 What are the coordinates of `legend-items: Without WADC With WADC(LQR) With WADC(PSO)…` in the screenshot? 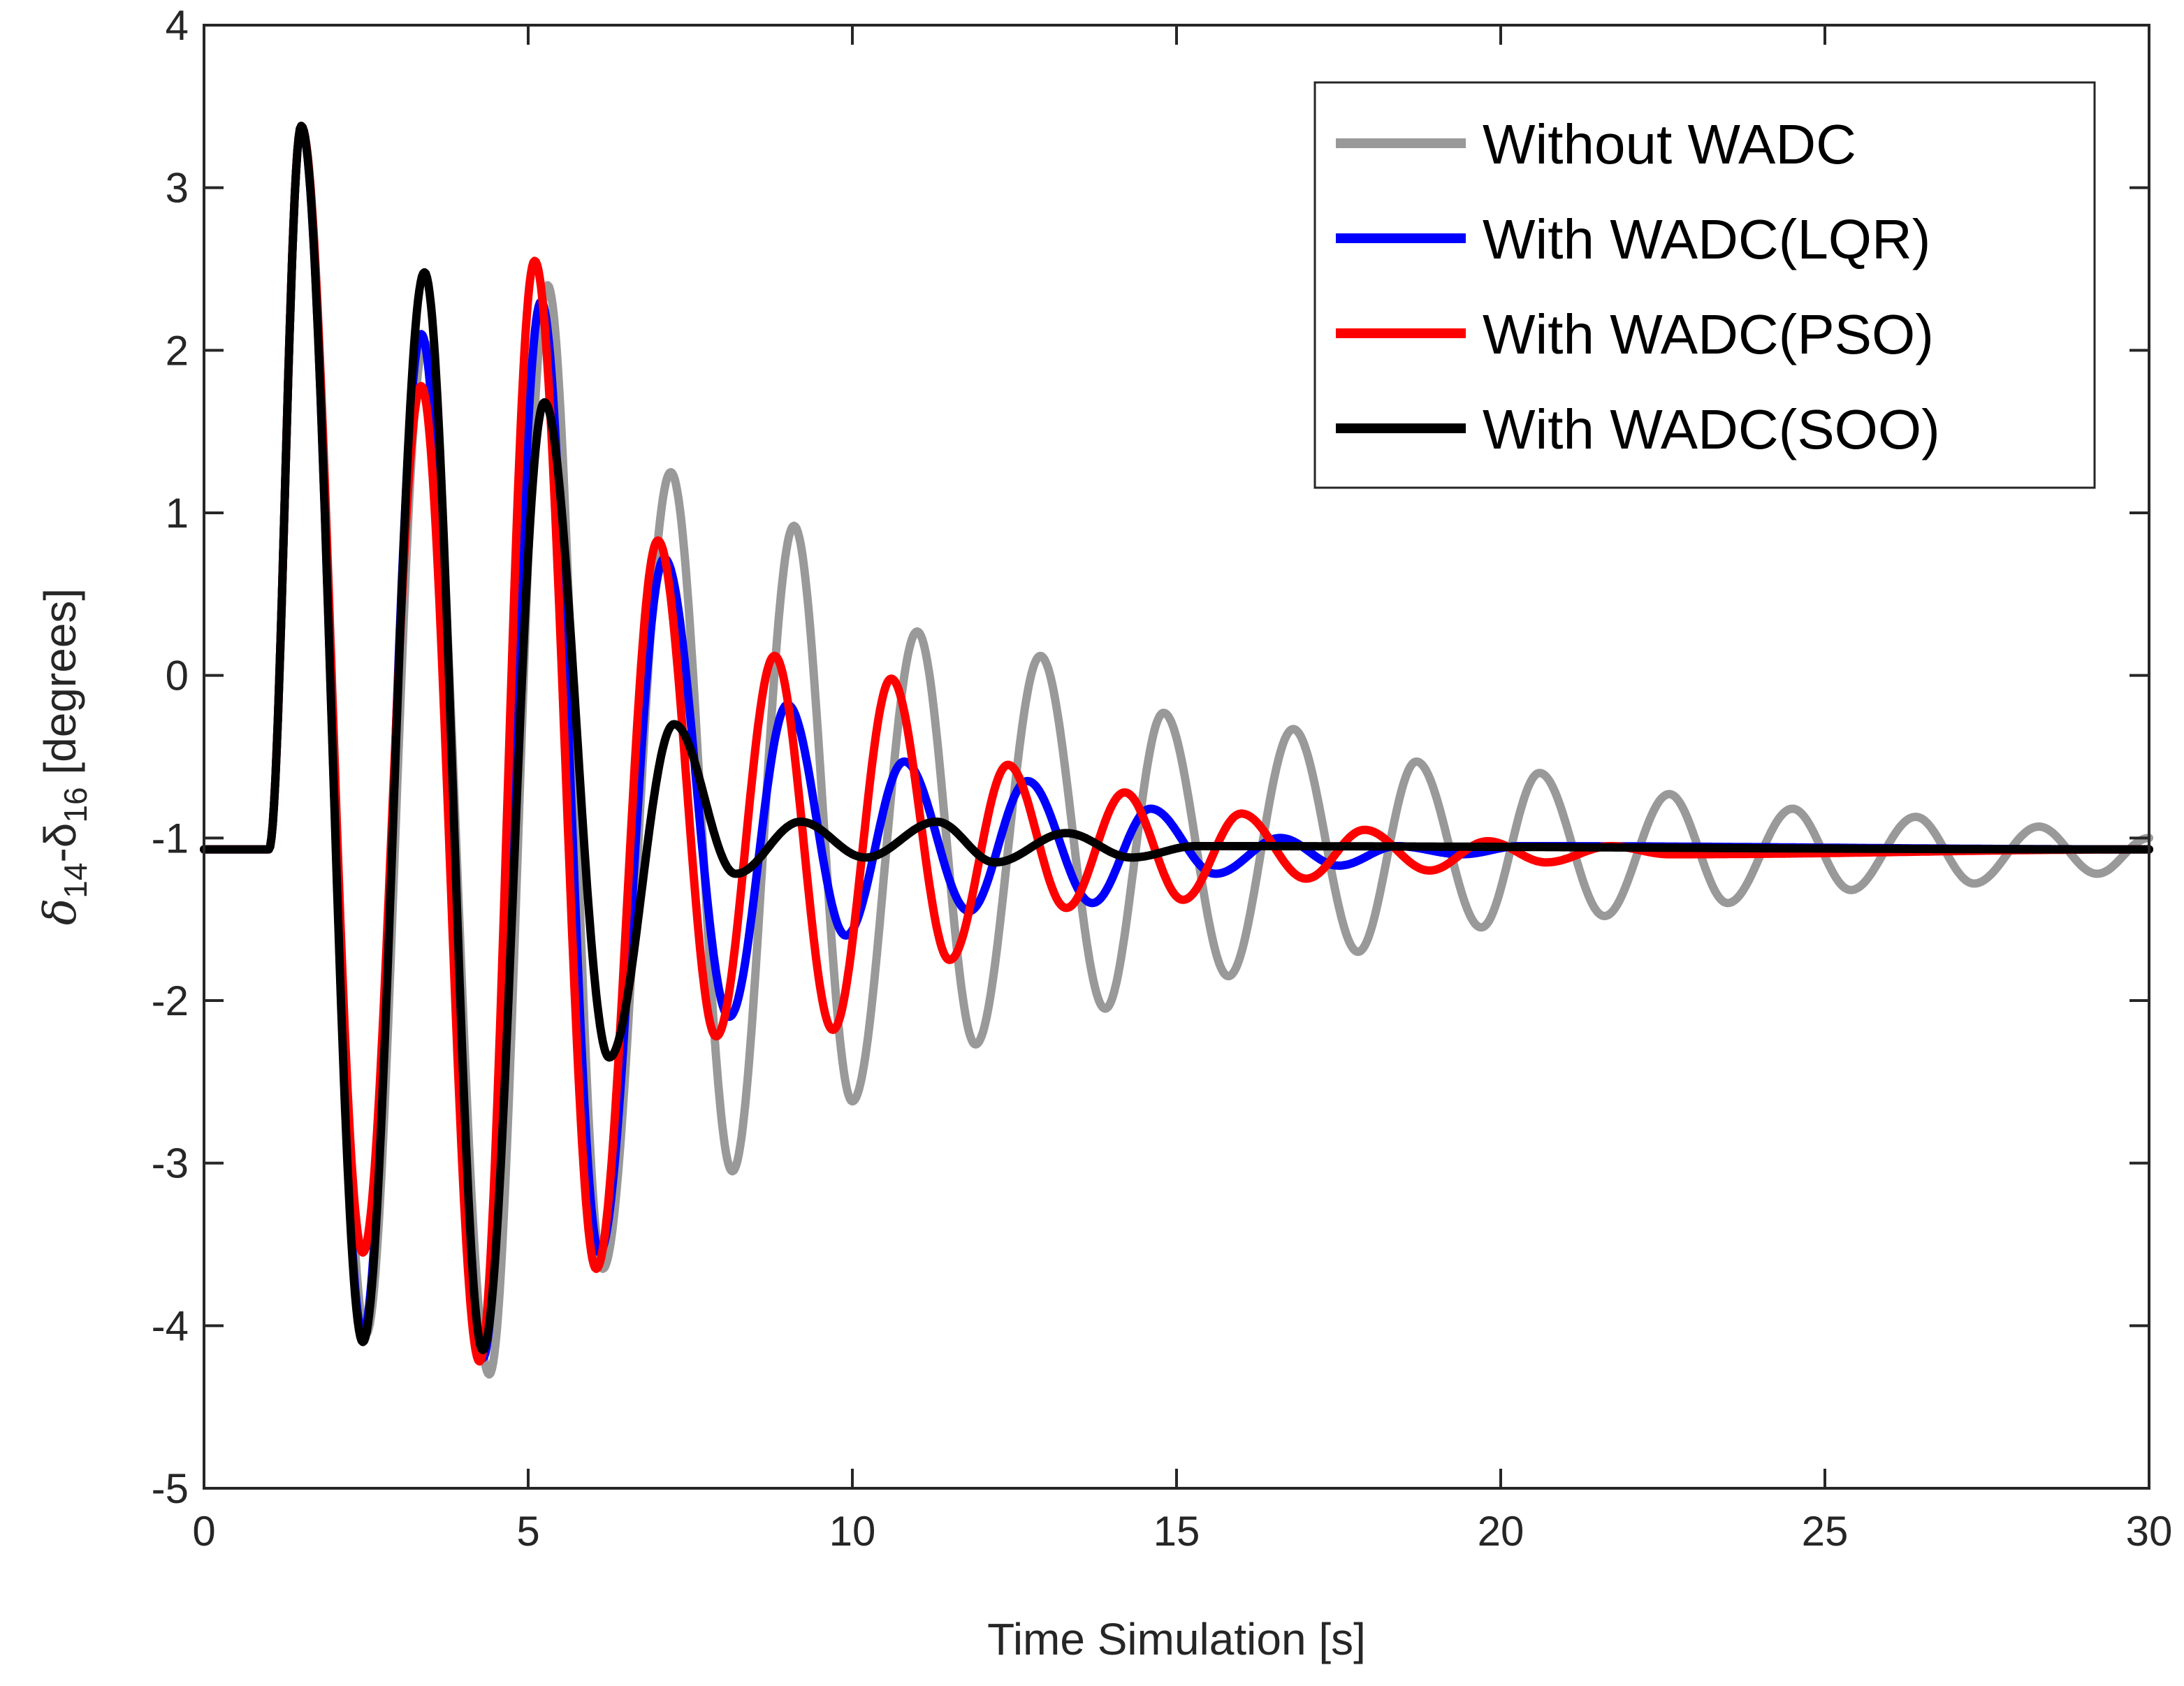 It's located at (1638, 286).